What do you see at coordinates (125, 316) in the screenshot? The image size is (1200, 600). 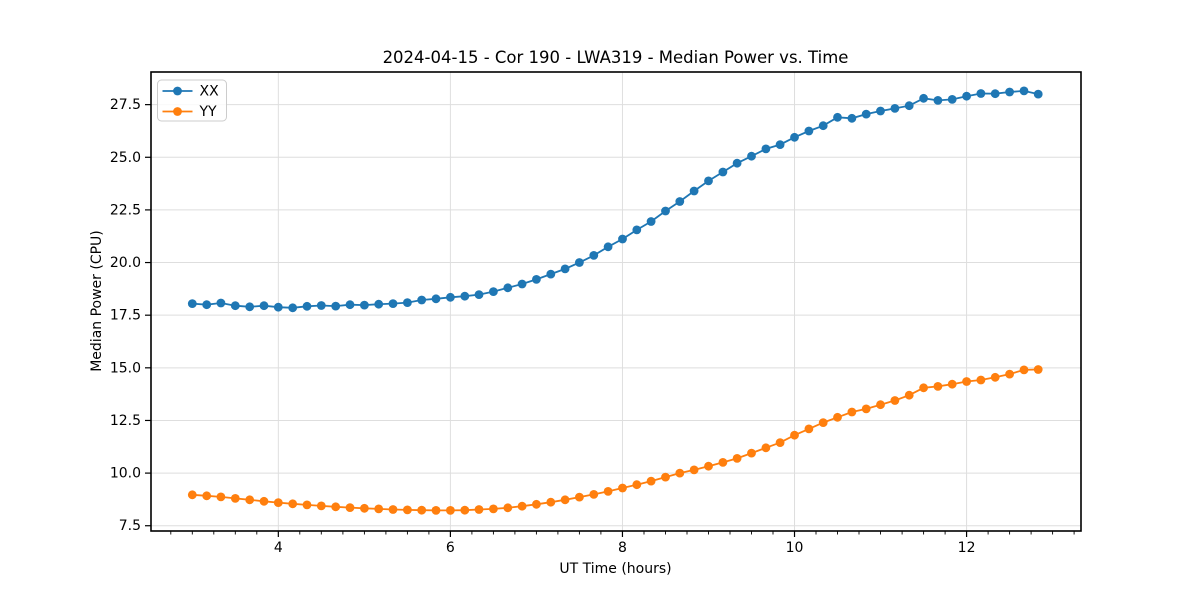 I see `svg-text: 17.5` at bounding box center [125, 316].